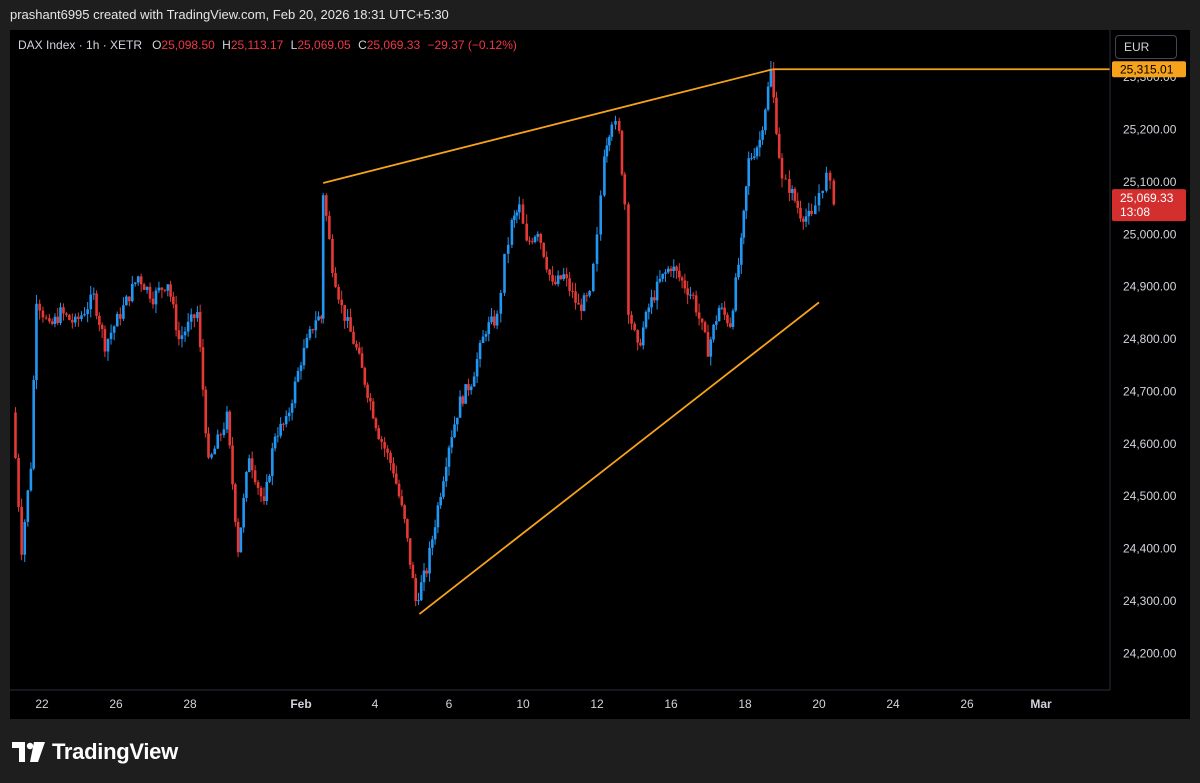 This screenshot has height=783, width=1200. Describe the element at coordinates (28, 752) in the screenshot. I see `tradingview-logo-icon` at that location.